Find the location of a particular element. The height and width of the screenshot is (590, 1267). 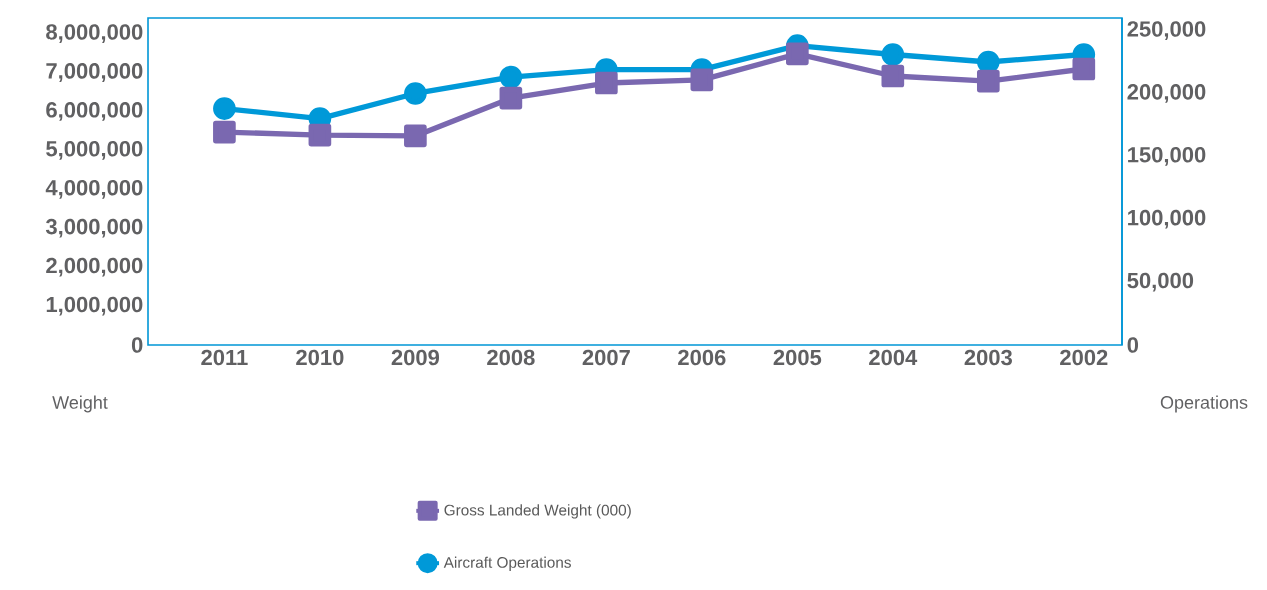

y-axis-title: Weight is located at coordinates (80, 404).